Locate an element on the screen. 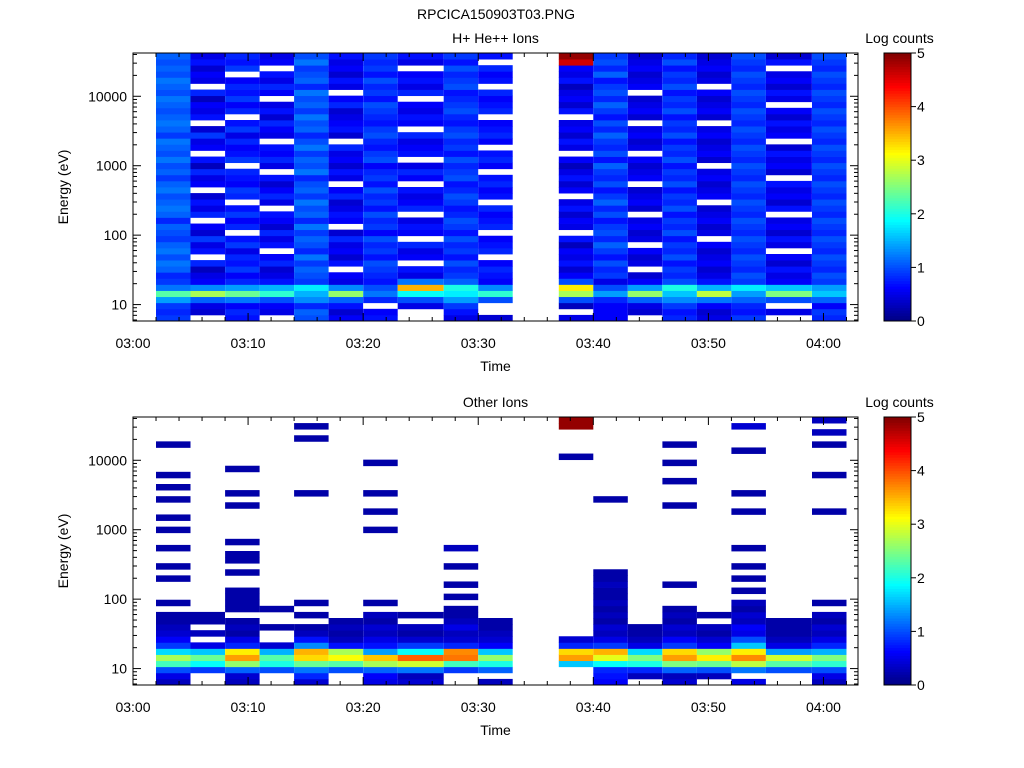  x-tick-label: 03:30 is located at coordinates (478, 707).